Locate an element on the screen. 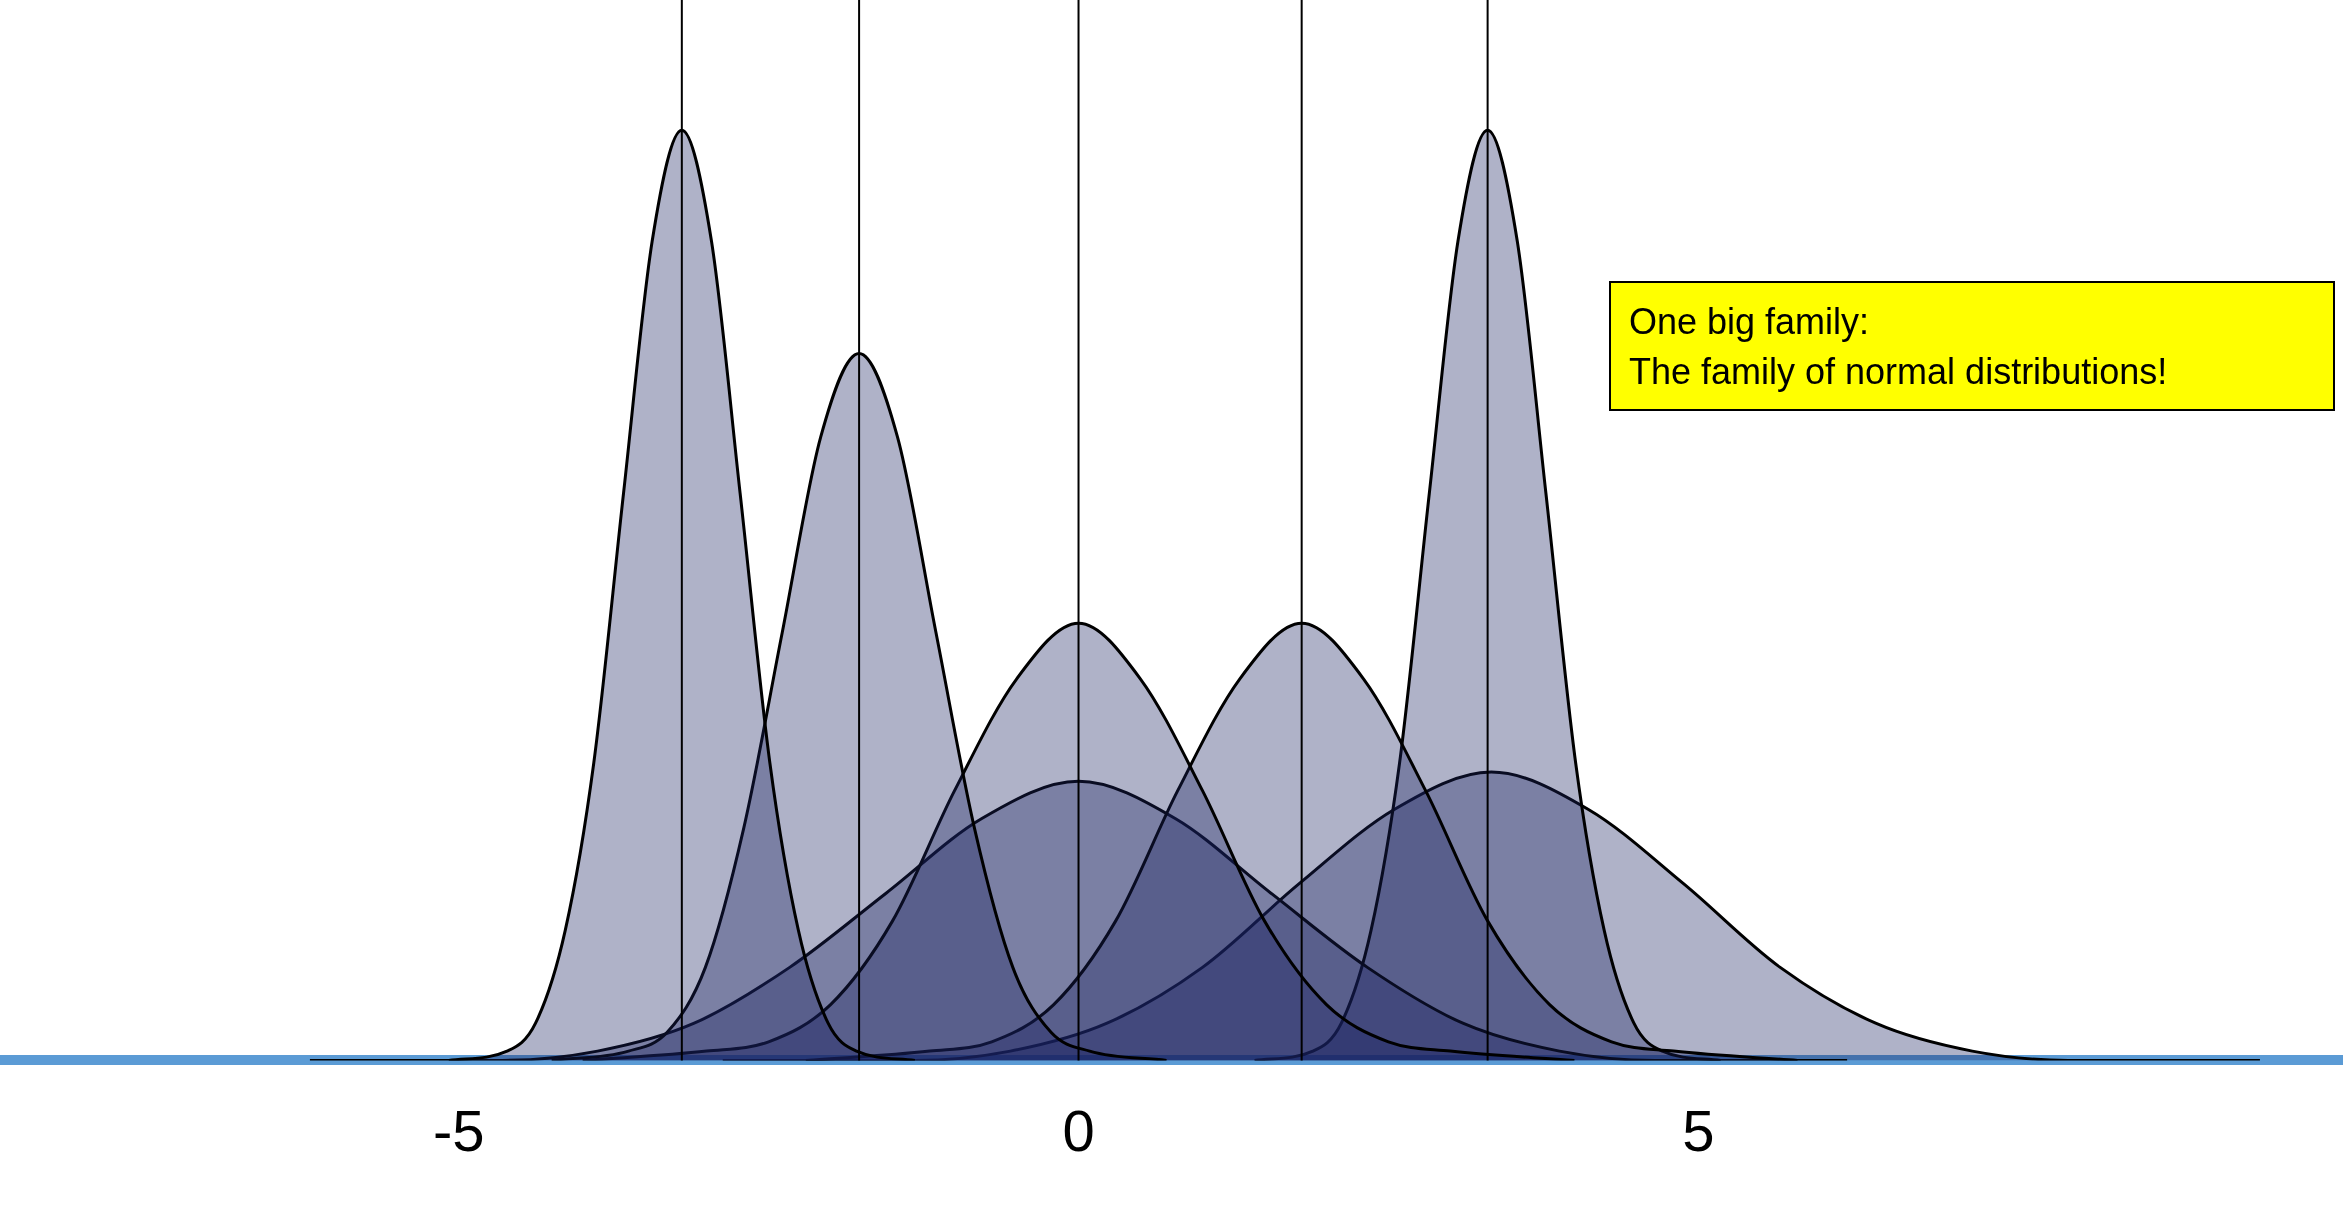  x-tick-label: 0 is located at coordinates (1078, 1131).